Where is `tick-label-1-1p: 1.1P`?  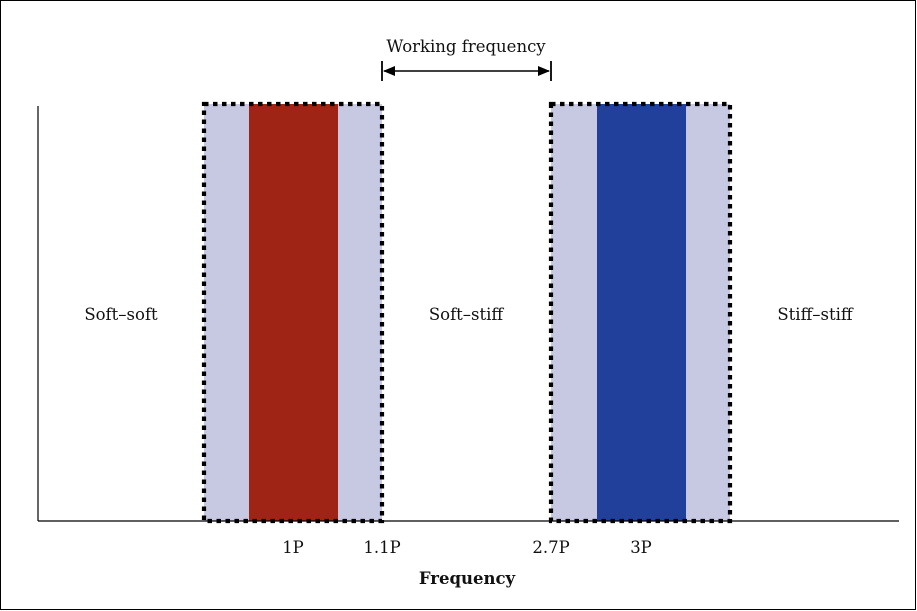
tick-label-1-1p: 1.1P is located at coordinates (381, 547).